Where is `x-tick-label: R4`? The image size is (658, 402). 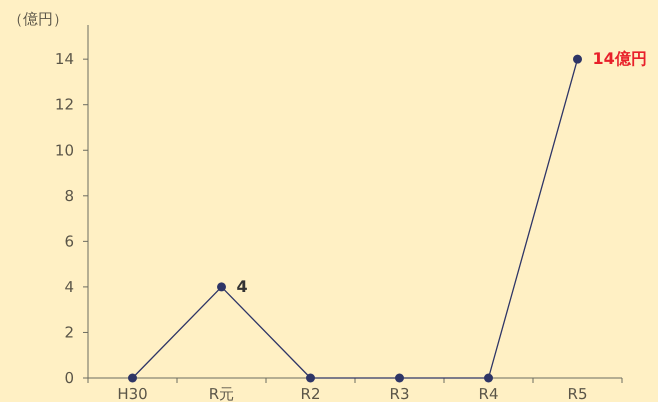
x-tick-label: R4 is located at coordinates (488, 393).